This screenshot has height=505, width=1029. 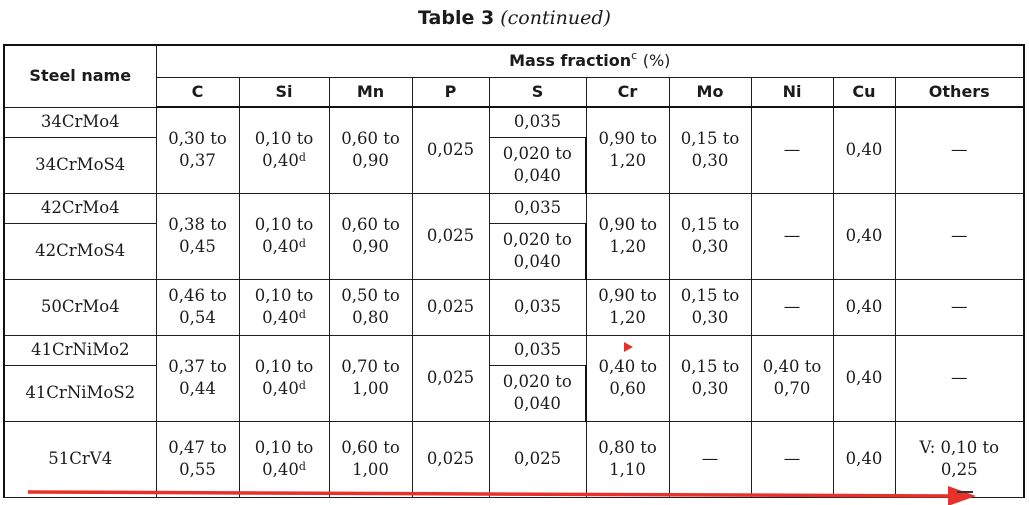 What do you see at coordinates (80, 307) in the screenshot?
I see `steel-name-cell: 50CrMo4` at bounding box center [80, 307].